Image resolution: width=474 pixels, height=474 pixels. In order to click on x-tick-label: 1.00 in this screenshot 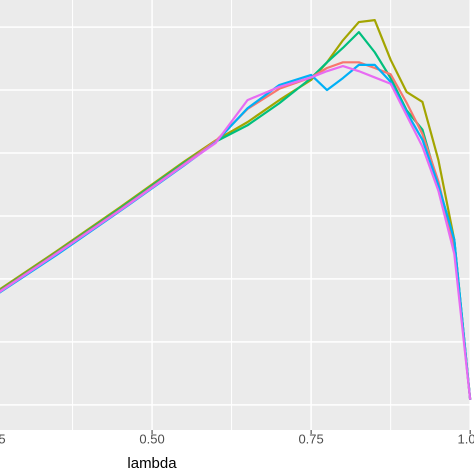, I will do `click(466, 438)`.